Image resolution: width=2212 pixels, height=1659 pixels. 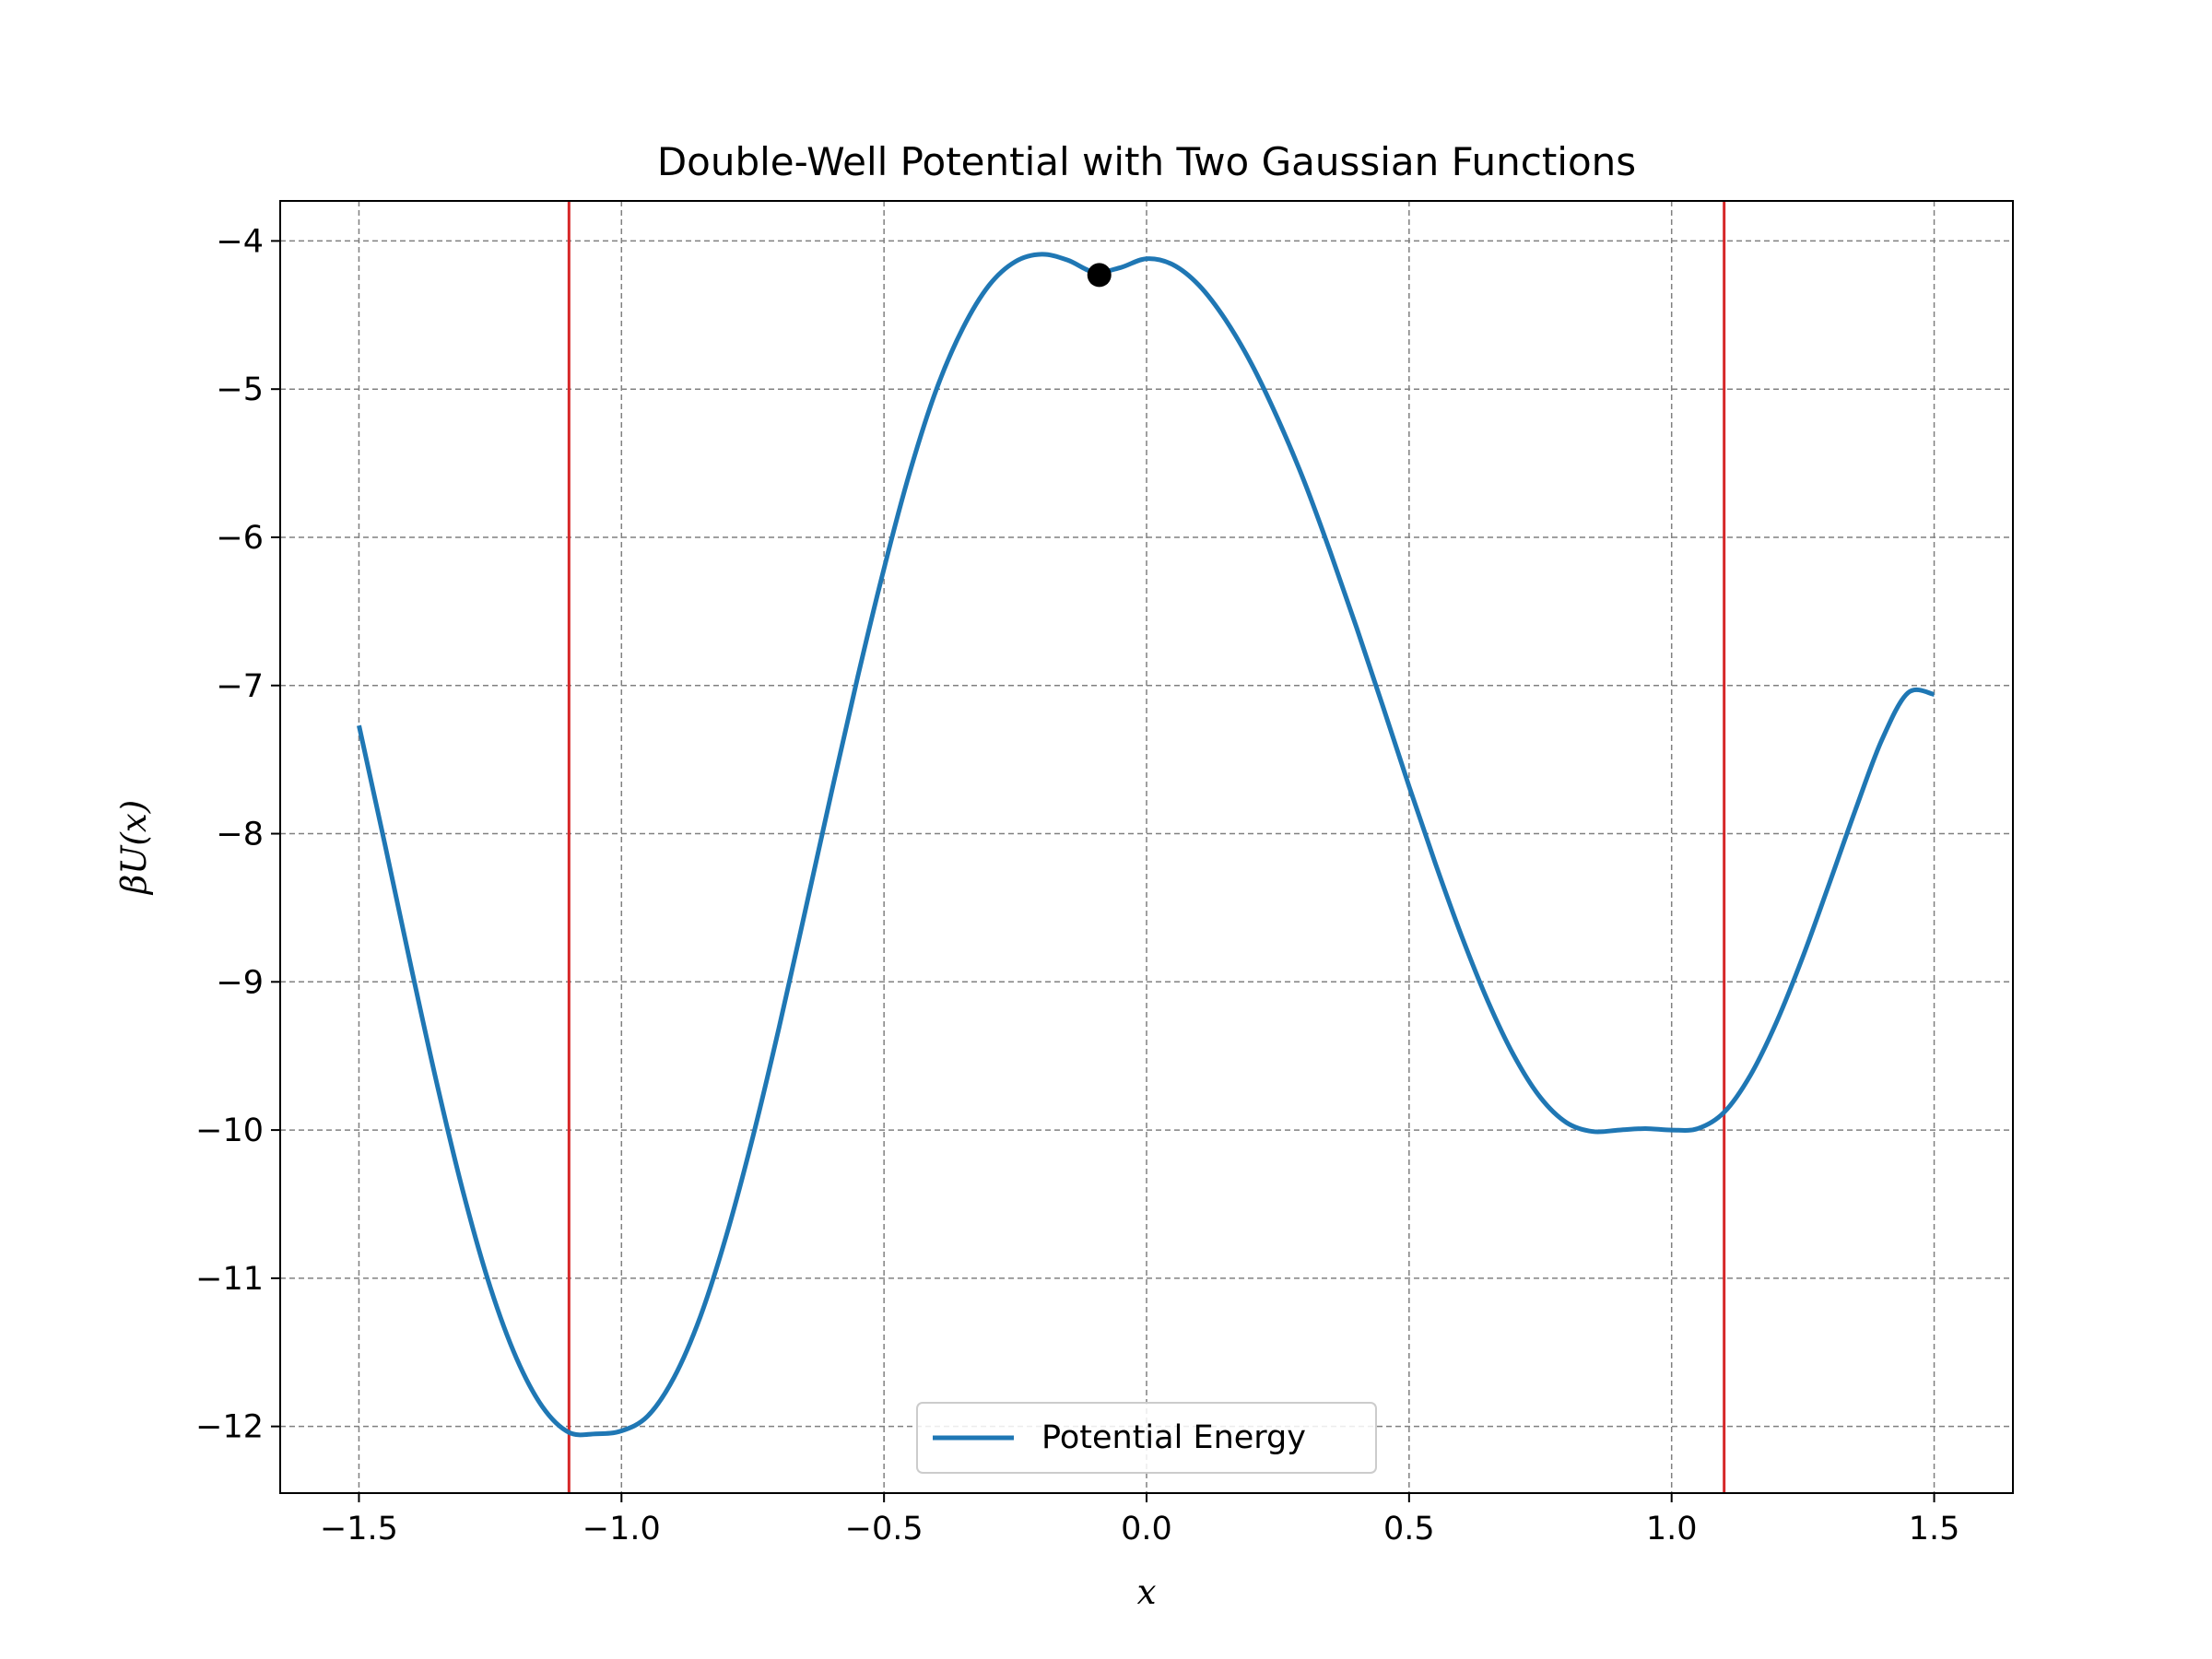 I want to click on legend-box, so click(x=1146, y=1438).